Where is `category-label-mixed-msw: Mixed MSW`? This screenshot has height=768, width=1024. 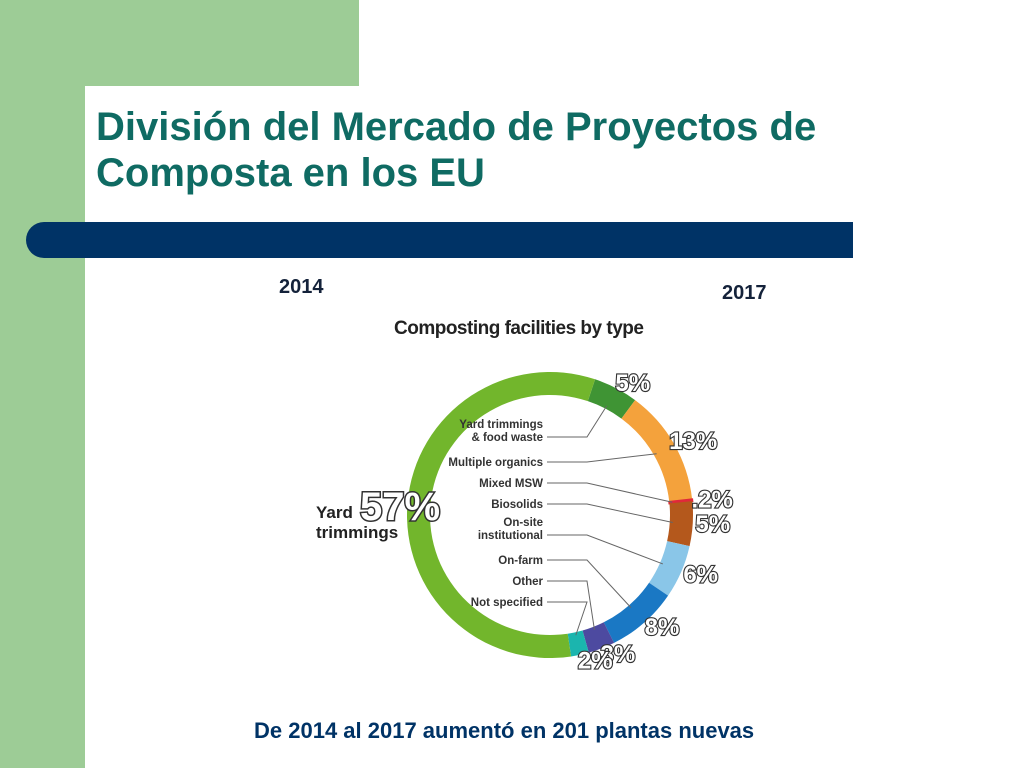 category-label-mixed-msw: Mixed MSW is located at coordinates (511, 484).